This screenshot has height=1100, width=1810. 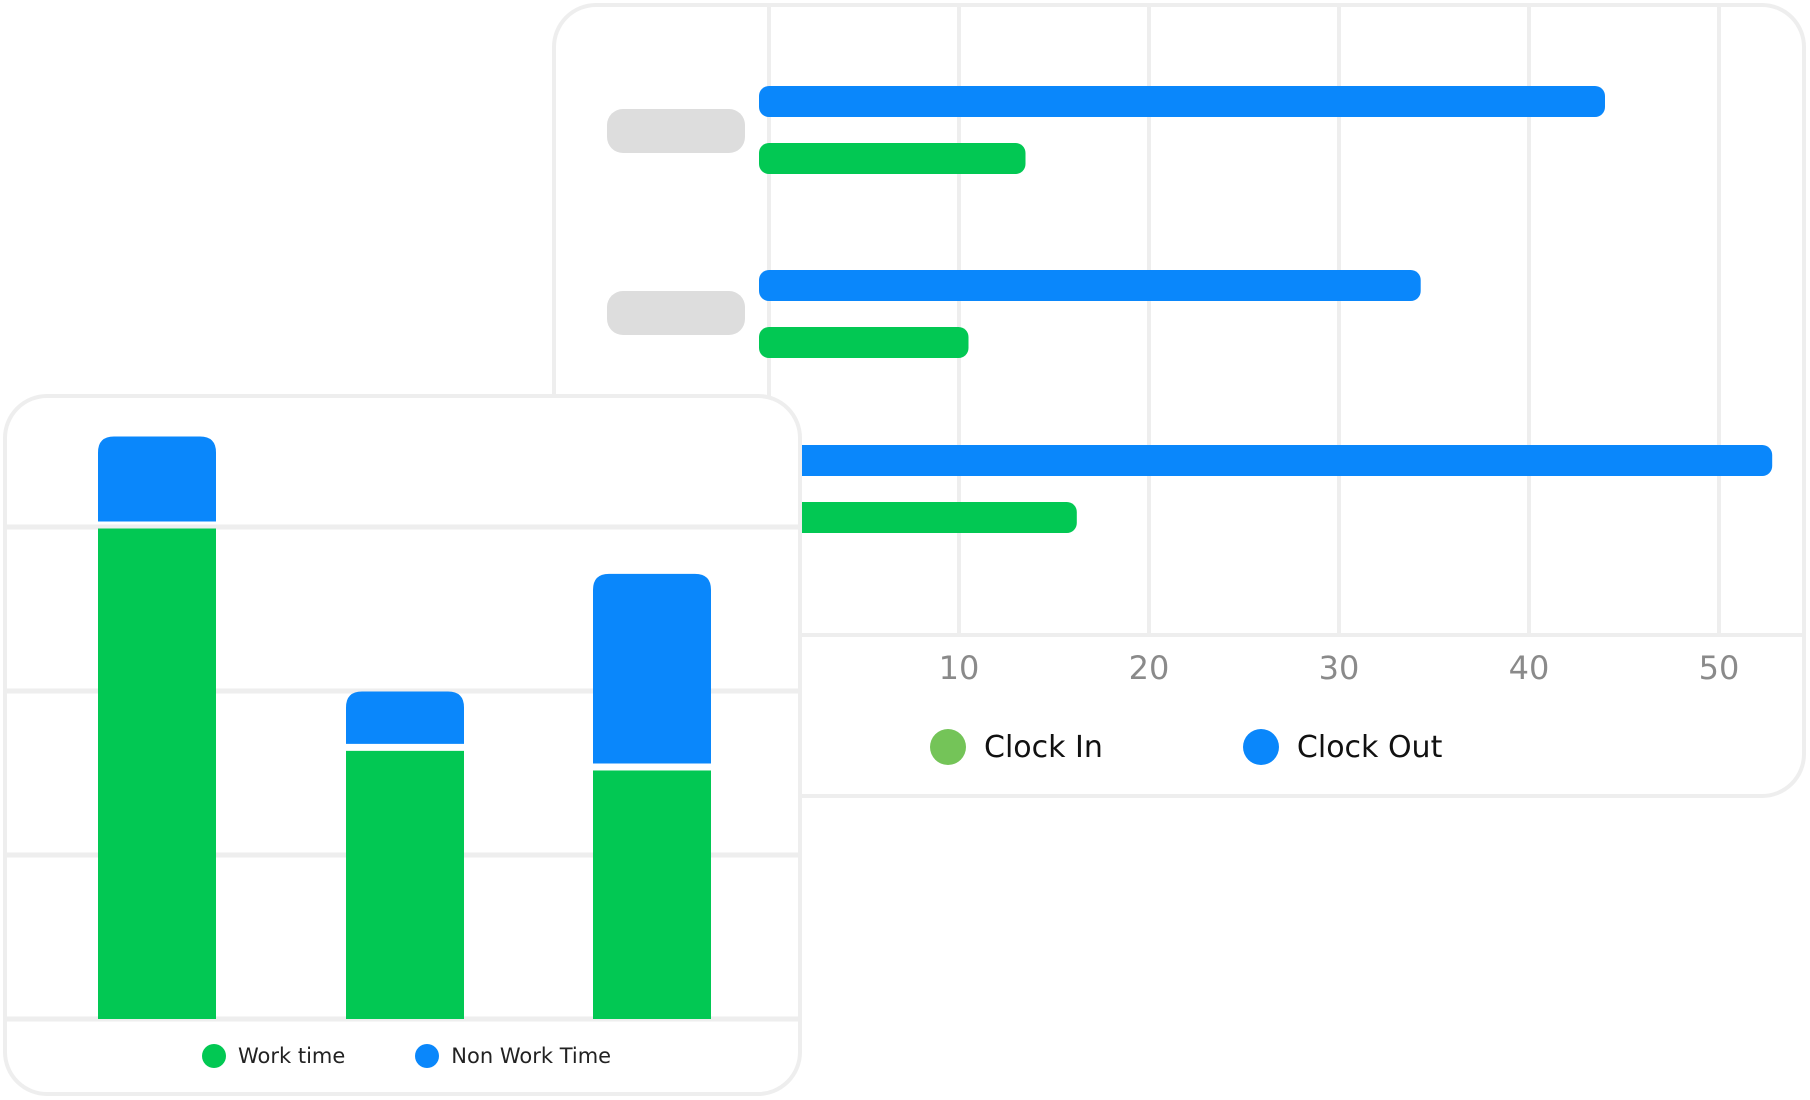 I want to click on legend-item-clock-in: Clock In, so click(x=1016, y=747).